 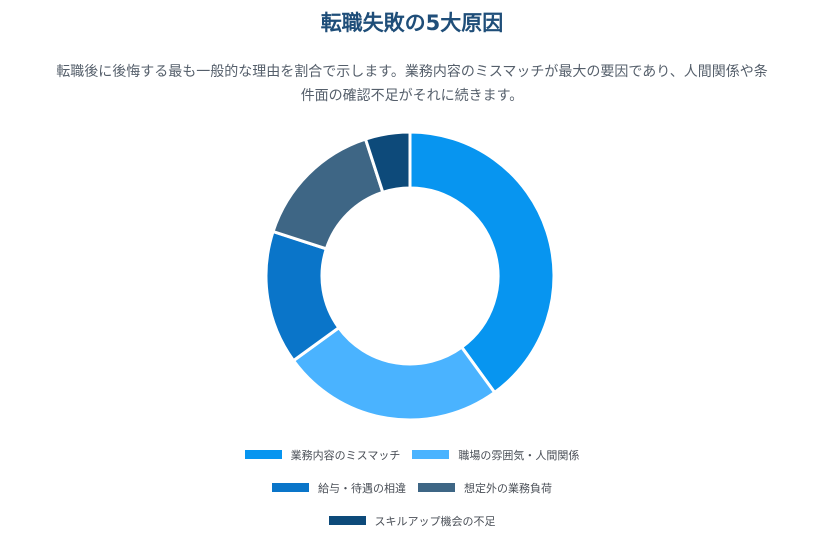 I want to click on legend-label: 想定外の業務負荷, so click(x=508, y=488).